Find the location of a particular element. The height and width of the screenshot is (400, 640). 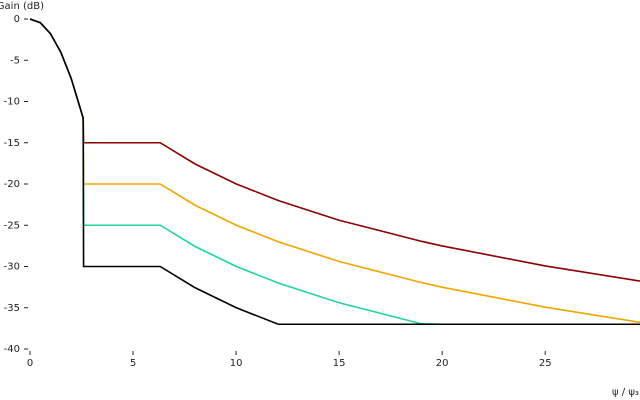

y-axis-label: Relative Gain (dB) is located at coordinates (22, 6).